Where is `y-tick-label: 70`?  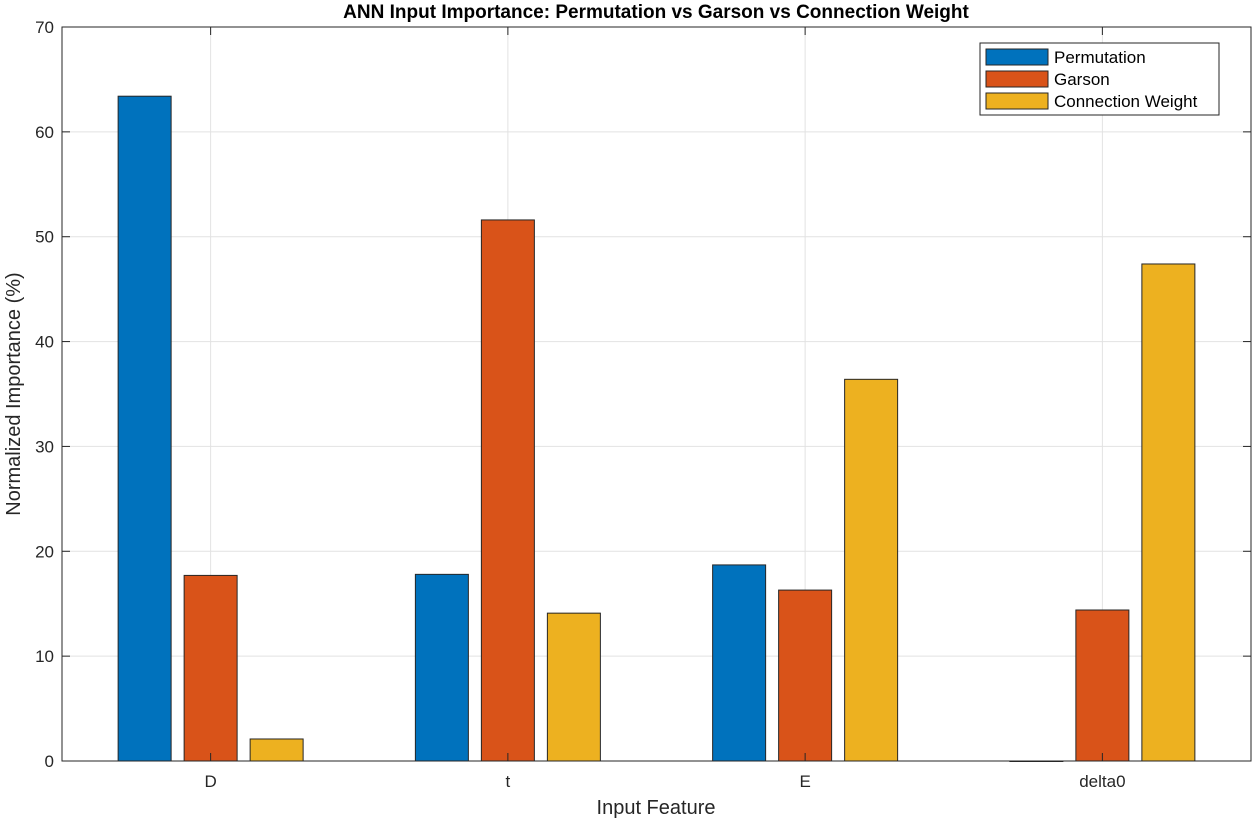
y-tick-label: 70 is located at coordinates (44, 27).